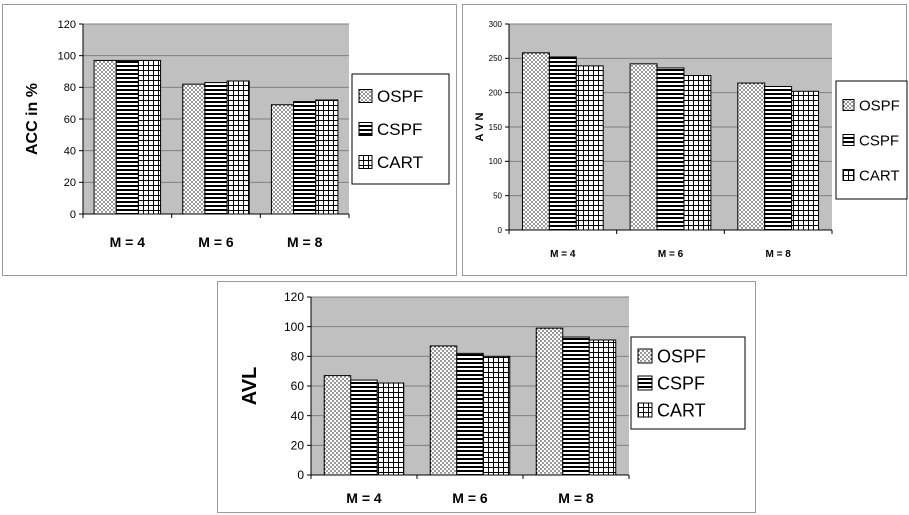  I want to click on y-tick-label: 150, so click(496, 127).